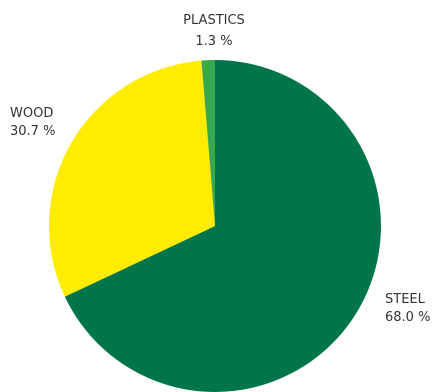  What do you see at coordinates (31, 113) in the screenshot?
I see `slice-label-wood: WOOD` at bounding box center [31, 113].